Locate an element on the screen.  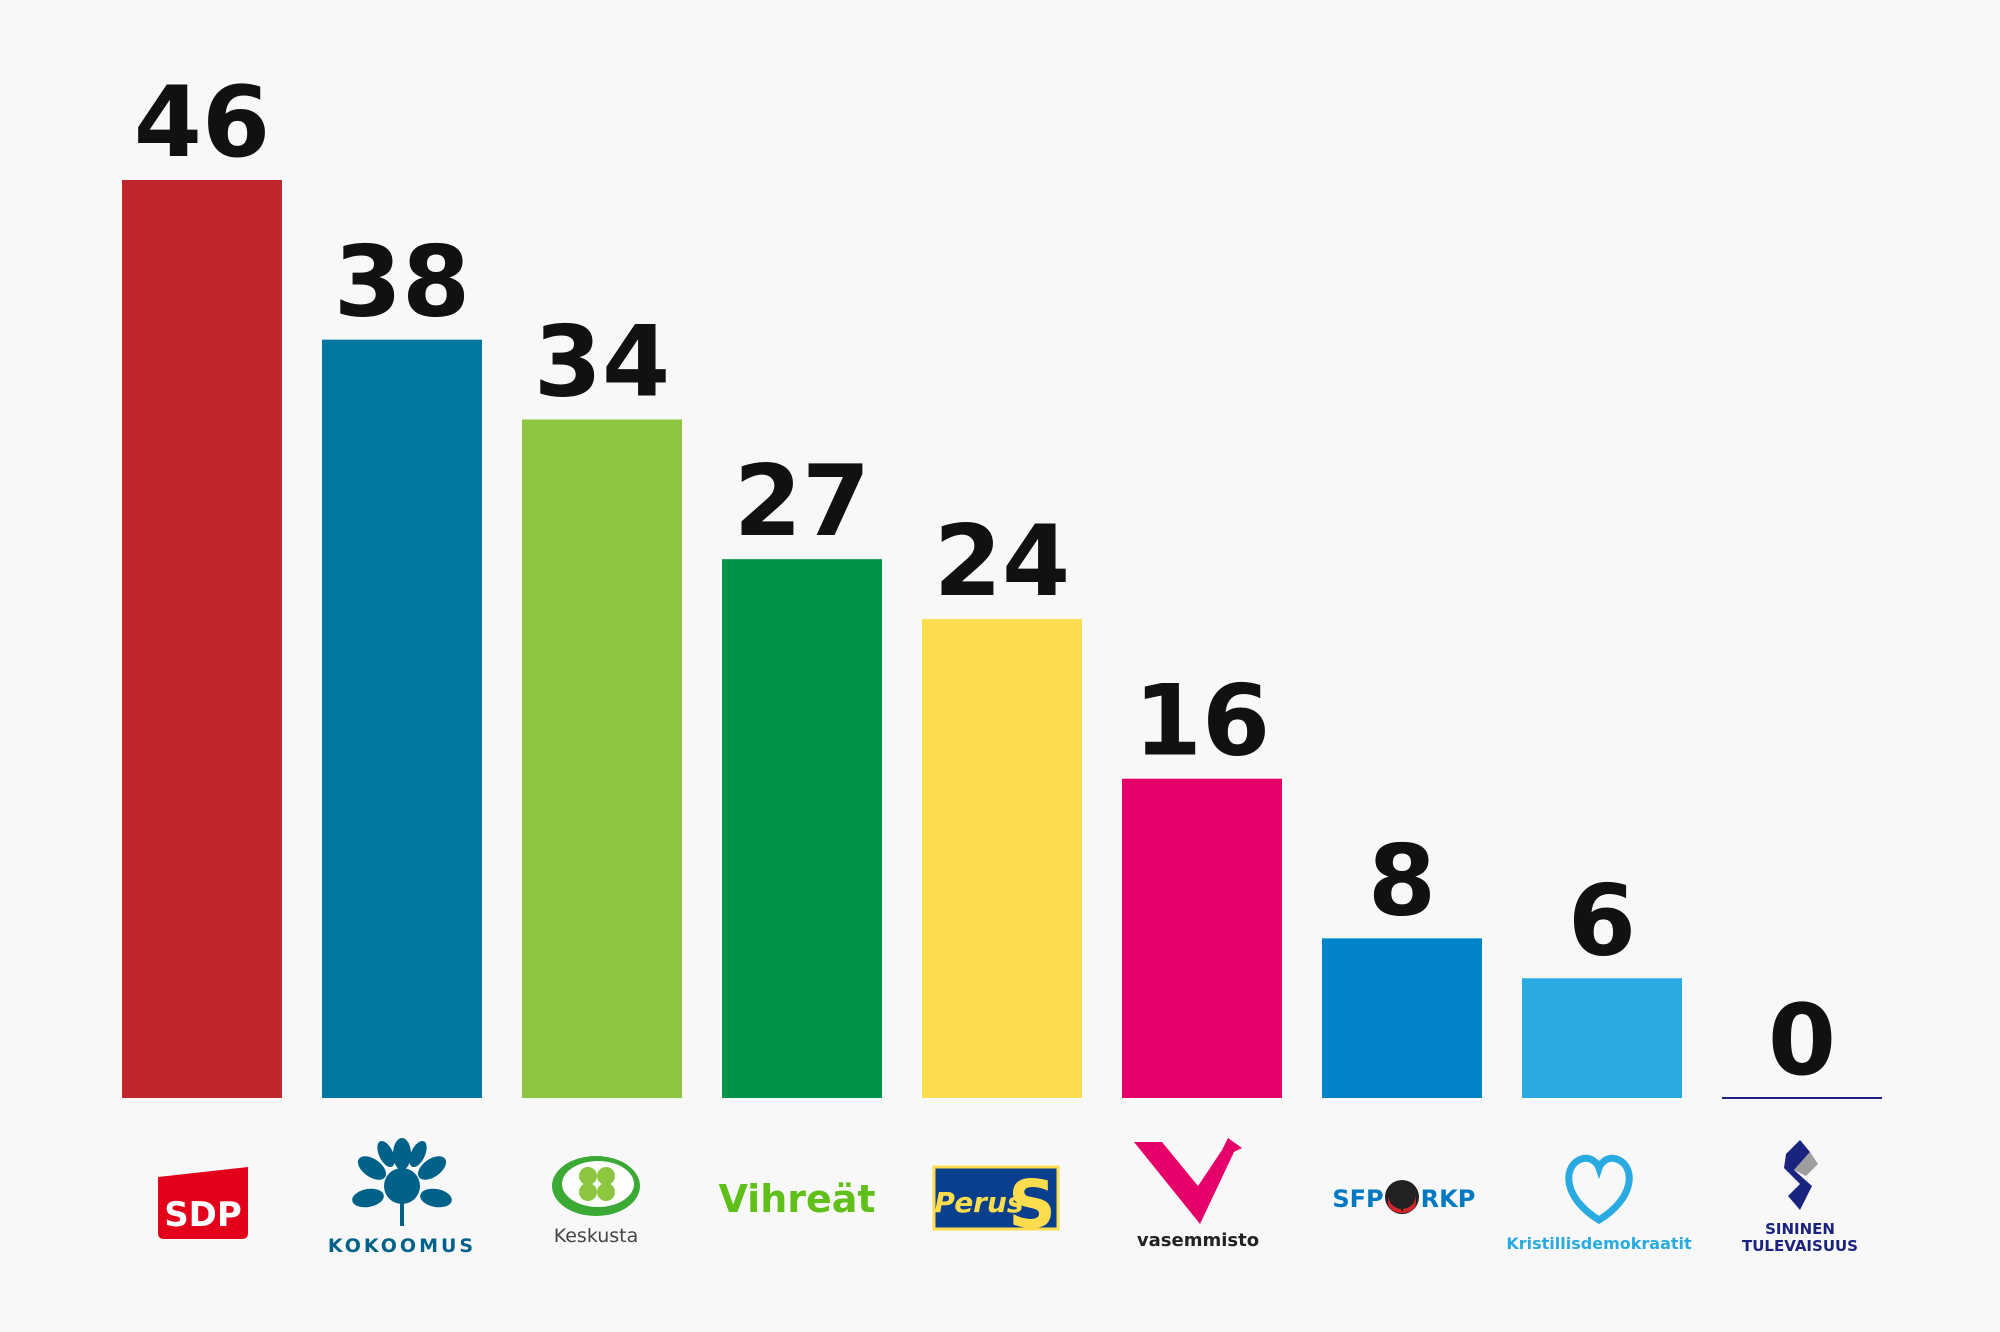
logo-sininen: SININEN TULEVAISUUS is located at coordinates (1800, 1197).